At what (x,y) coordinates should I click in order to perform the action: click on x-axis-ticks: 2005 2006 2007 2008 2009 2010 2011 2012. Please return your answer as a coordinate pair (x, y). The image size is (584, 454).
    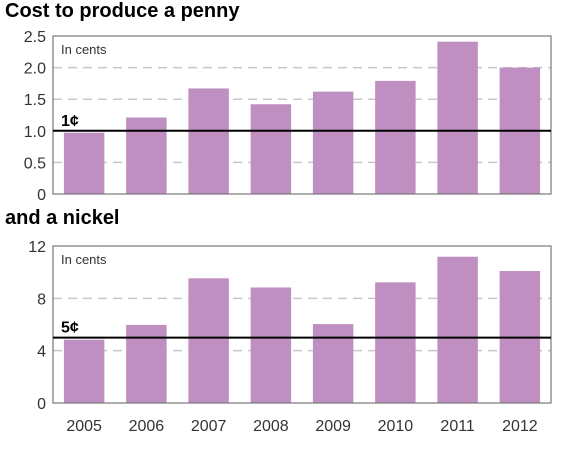
    Looking at the image, I should click on (301, 426).